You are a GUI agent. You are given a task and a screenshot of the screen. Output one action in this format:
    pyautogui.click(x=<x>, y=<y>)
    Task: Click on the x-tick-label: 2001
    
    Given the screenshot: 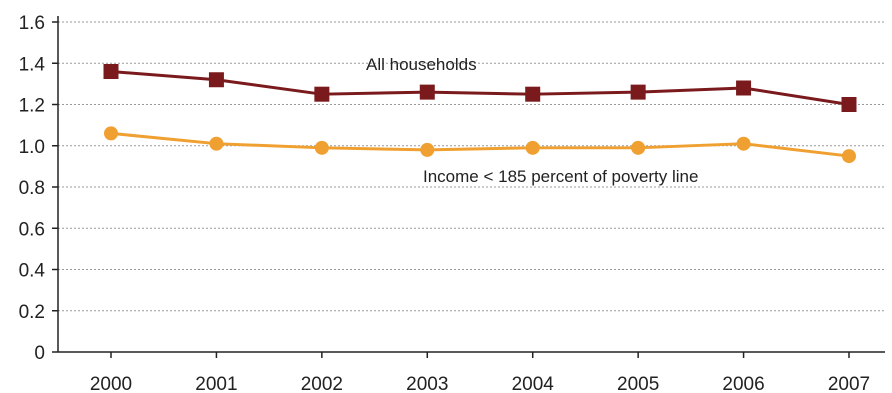 What is the action you would take?
    pyautogui.click(x=216, y=383)
    